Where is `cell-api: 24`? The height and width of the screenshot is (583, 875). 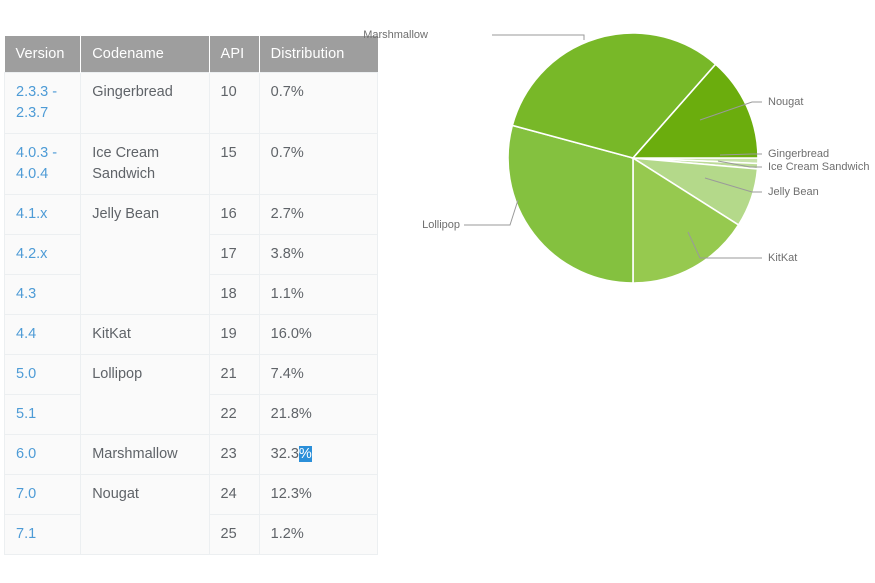 cell-api: 24 is located at coordinates (234, 495).